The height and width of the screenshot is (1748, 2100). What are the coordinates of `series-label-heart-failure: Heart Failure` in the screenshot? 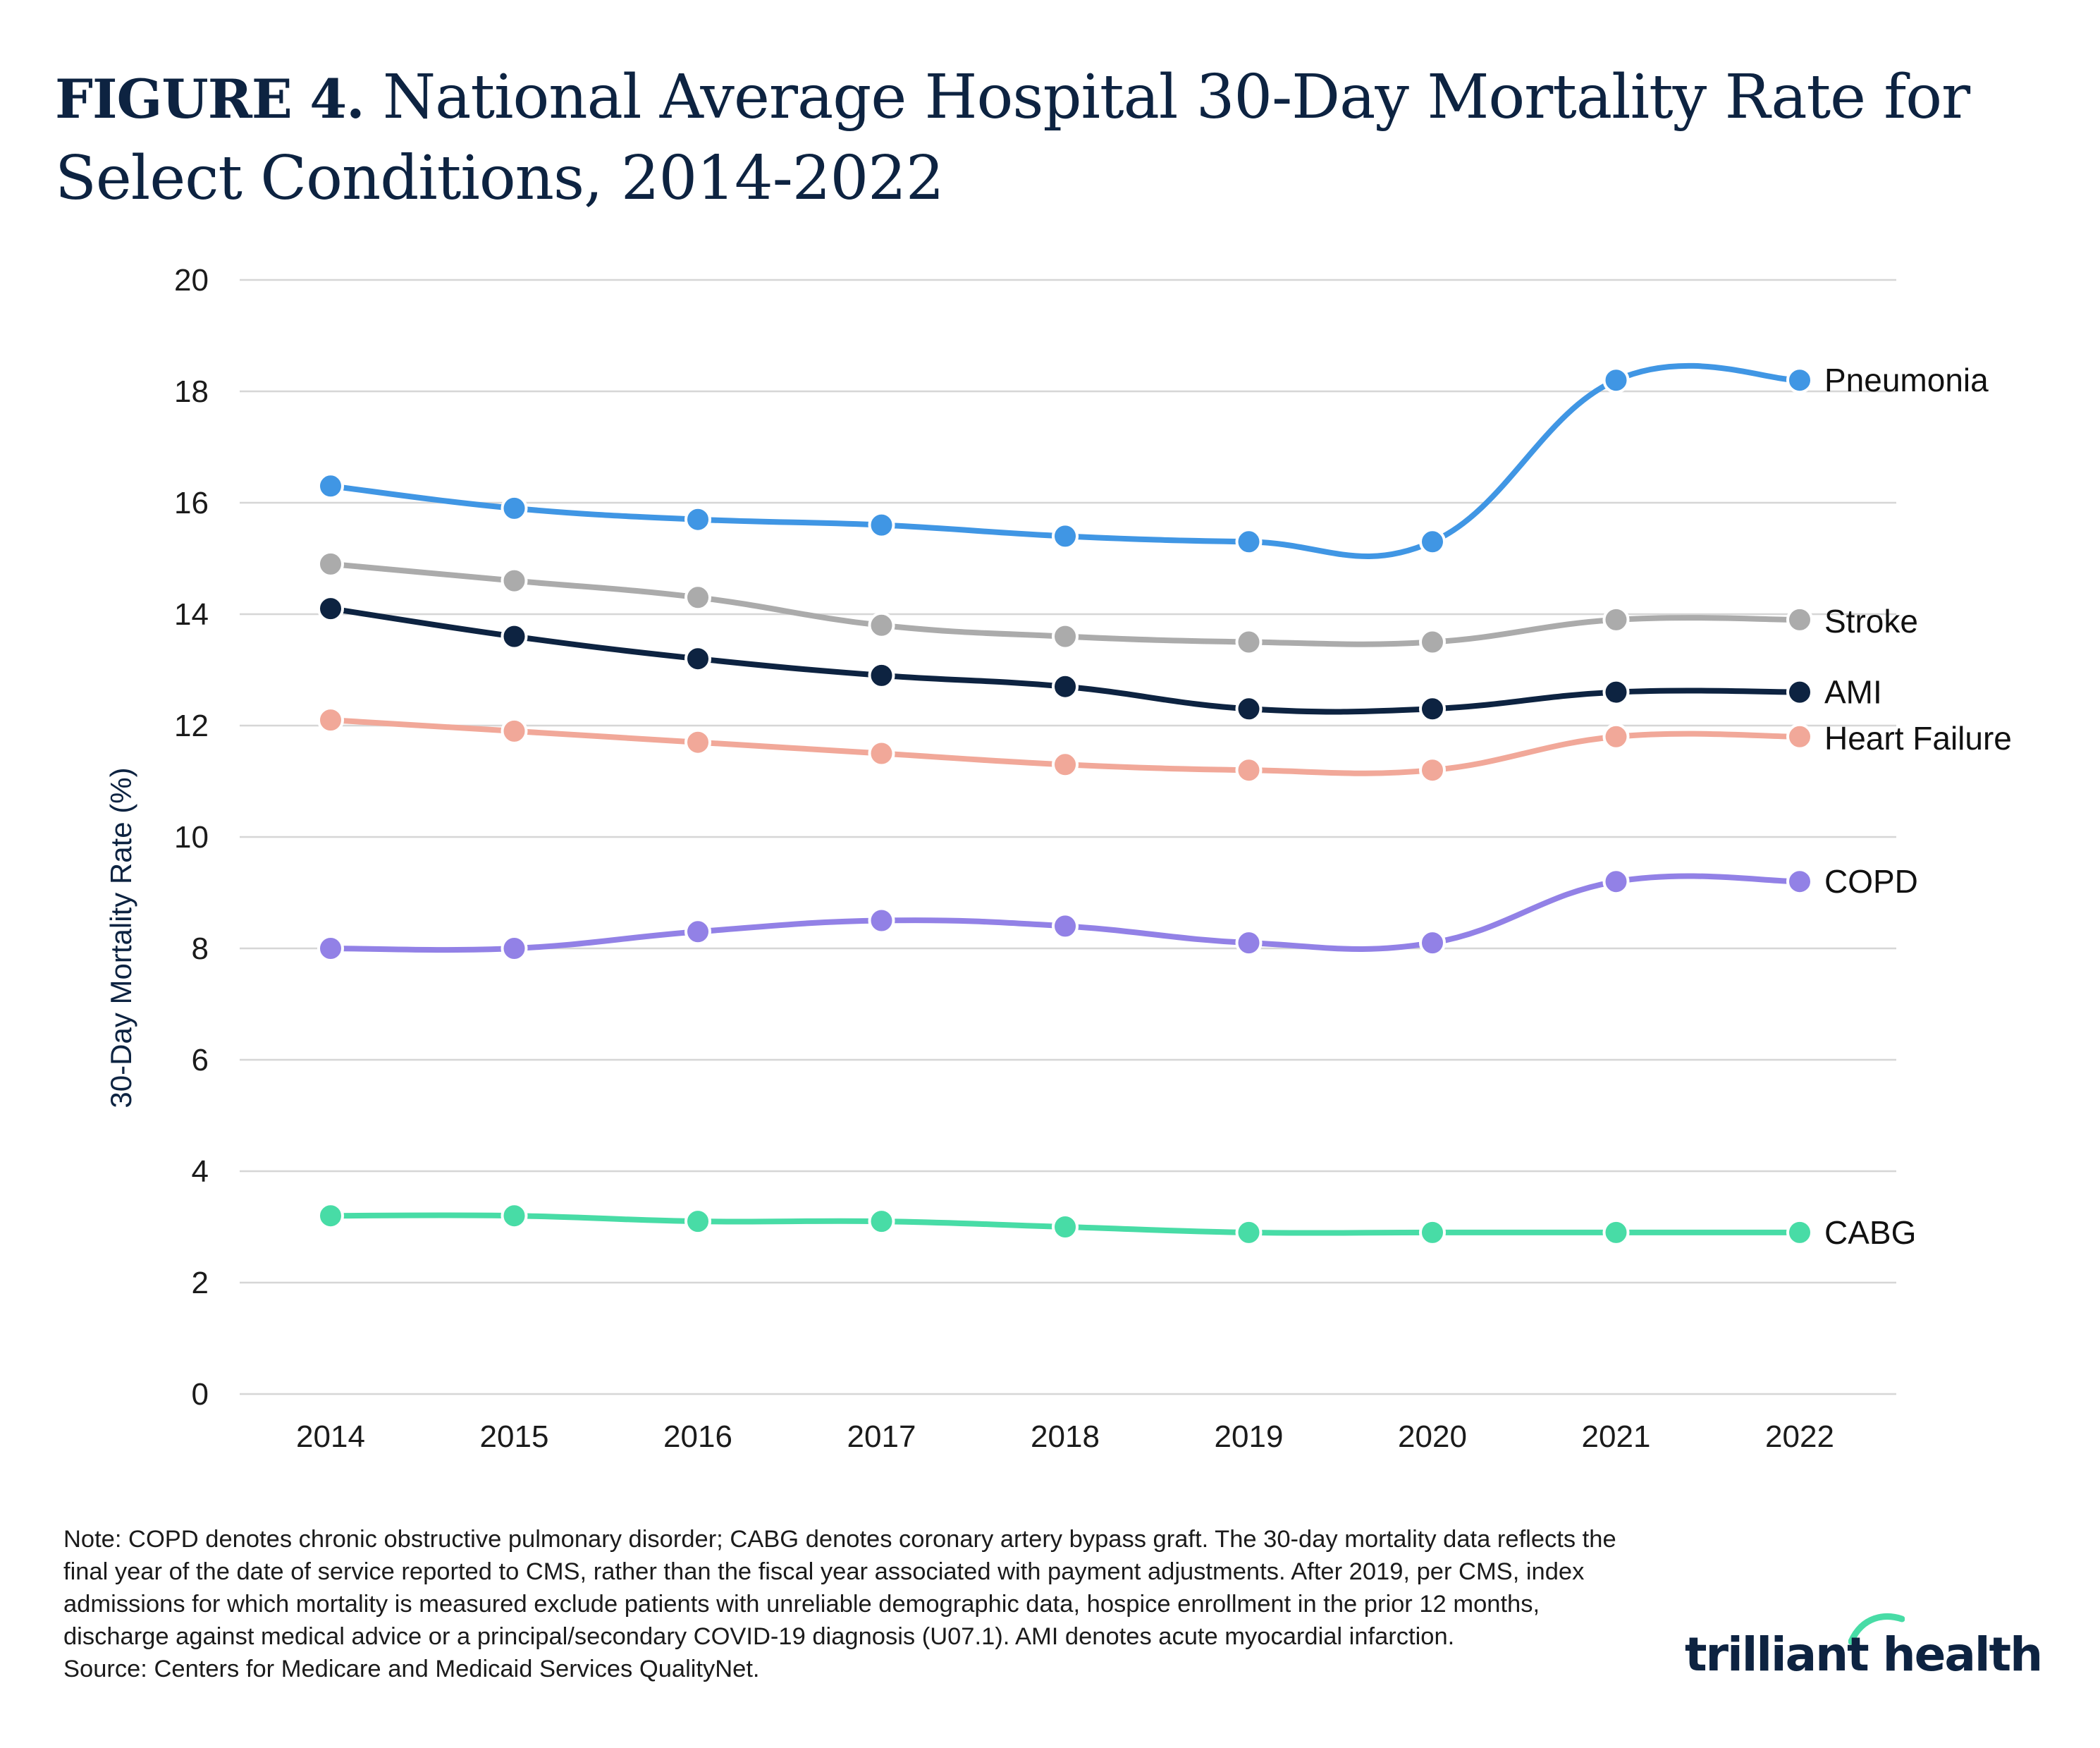 It's located at (1918, 738).